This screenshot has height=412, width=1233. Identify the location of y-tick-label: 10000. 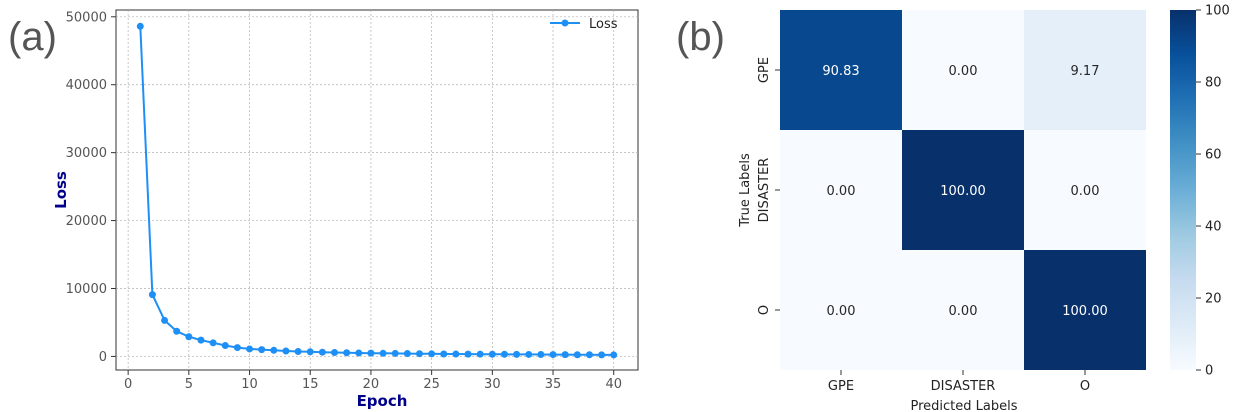
(86, 289).